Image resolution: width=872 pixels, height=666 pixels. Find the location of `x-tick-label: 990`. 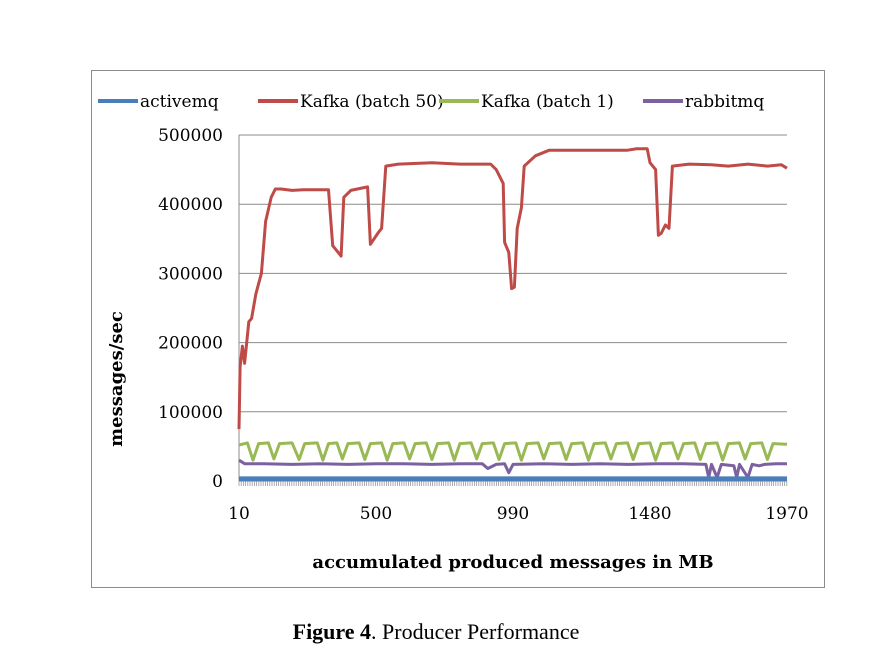

x-tick-label: 990 is located at coordinates (513, 514).